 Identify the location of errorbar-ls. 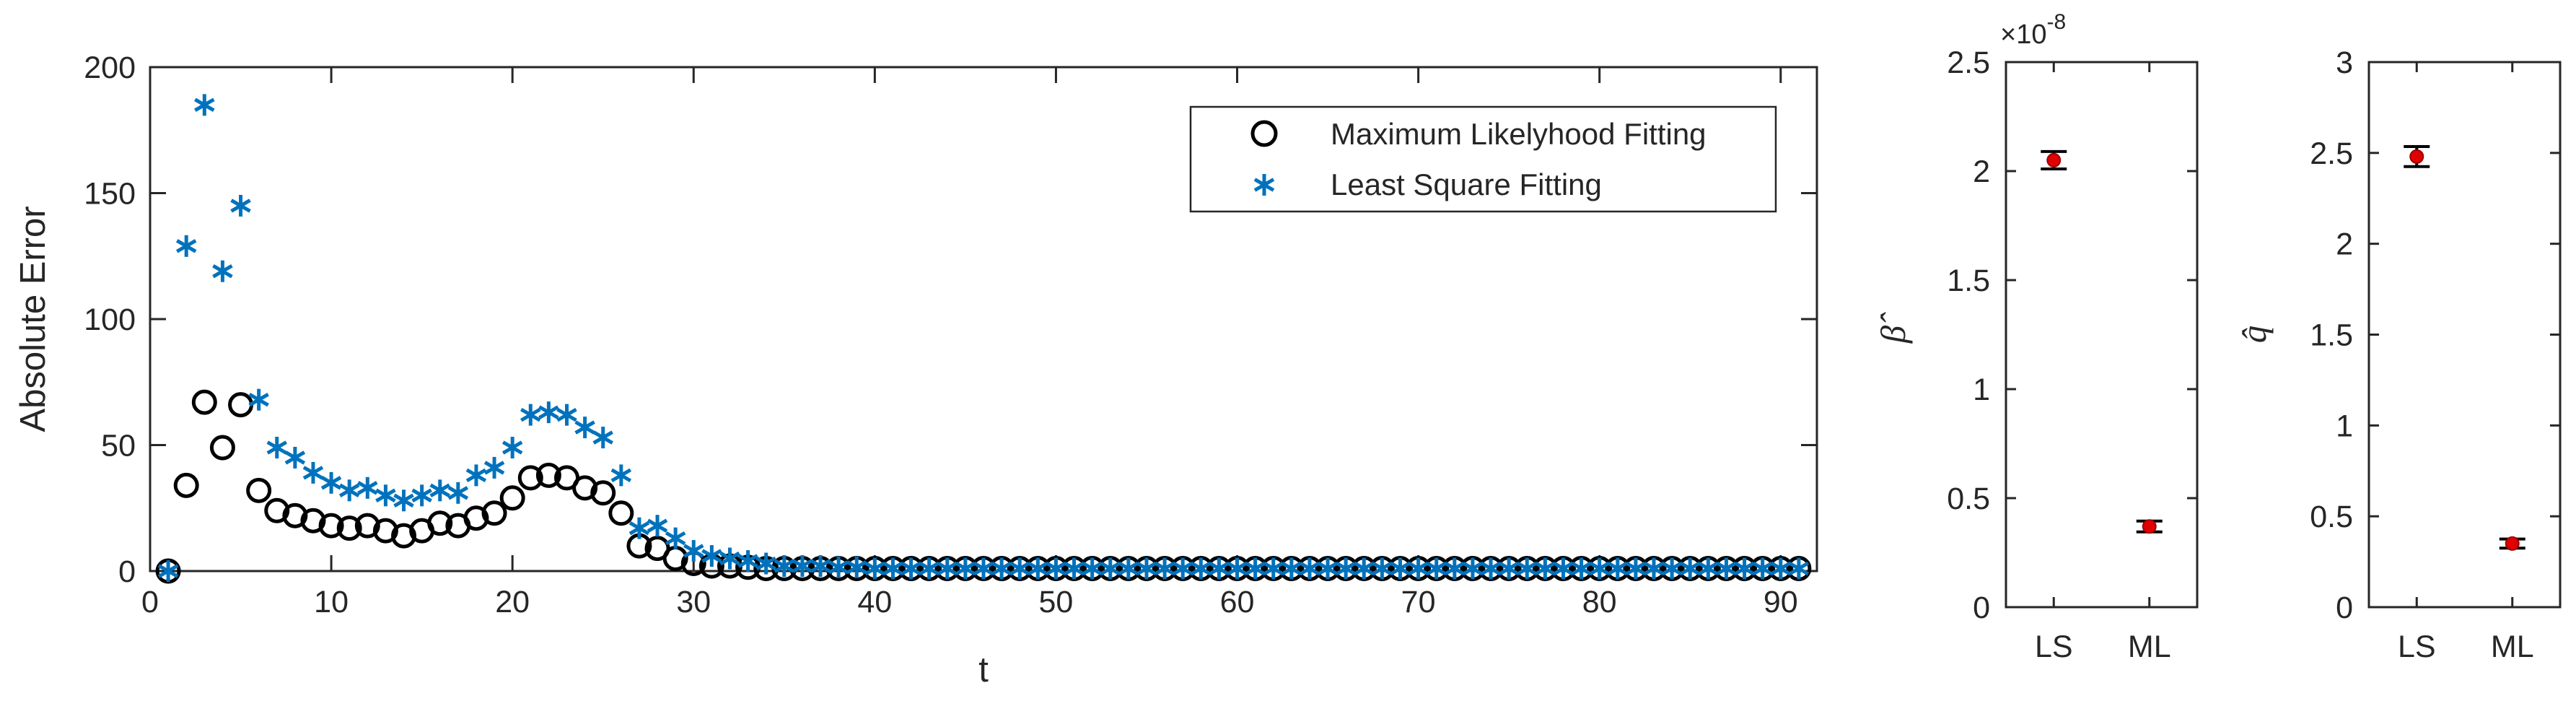
(2417, 156).